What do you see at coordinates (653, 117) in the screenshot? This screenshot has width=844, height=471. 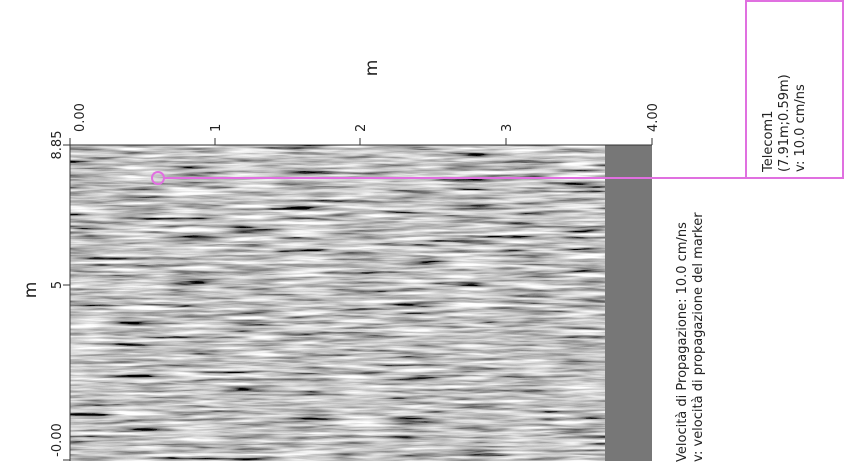 I see `top-tick: 4.00` at bounding box center [653, 117].